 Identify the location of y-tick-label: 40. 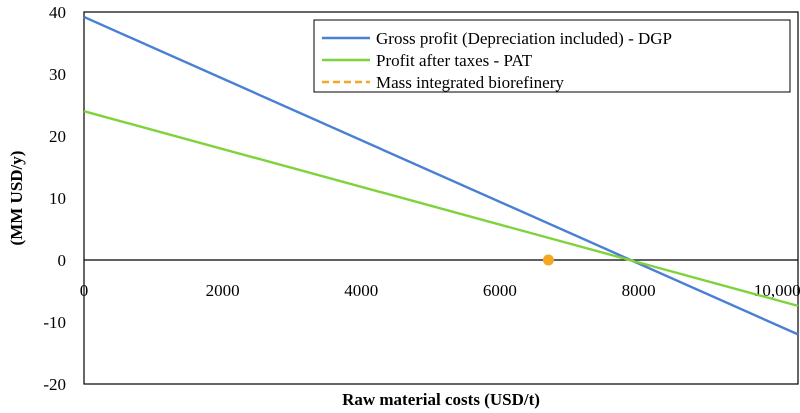
(57, 12).